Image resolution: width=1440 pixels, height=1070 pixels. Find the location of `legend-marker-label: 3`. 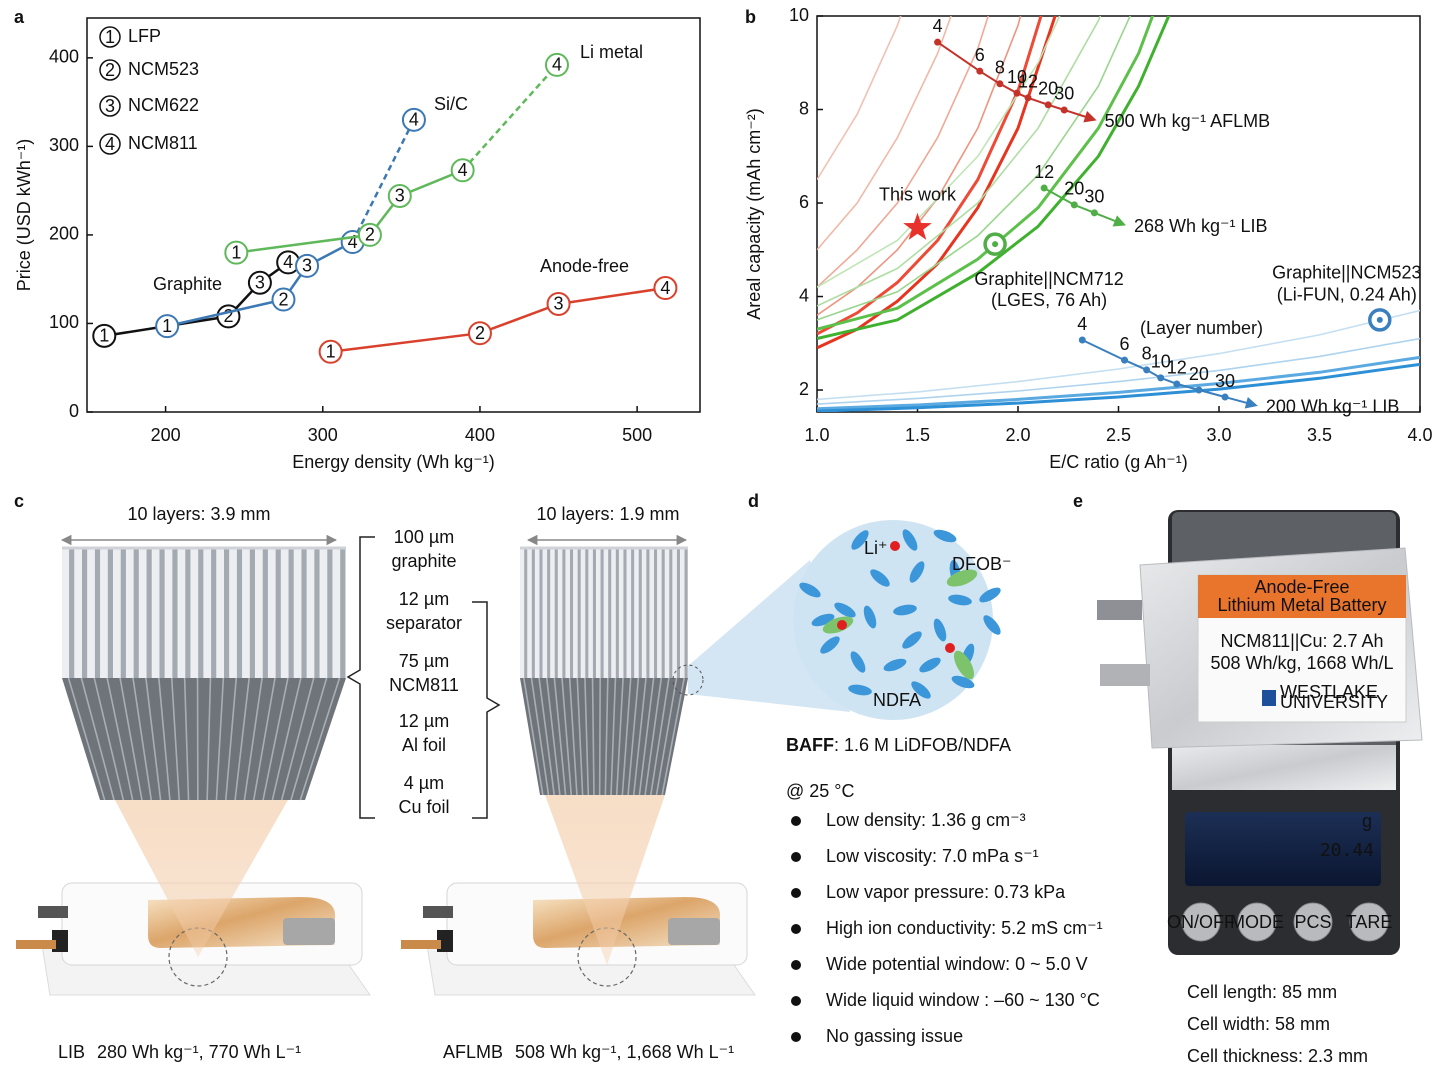

legend-marker-label: 3 is located at coordinates (110, 106).